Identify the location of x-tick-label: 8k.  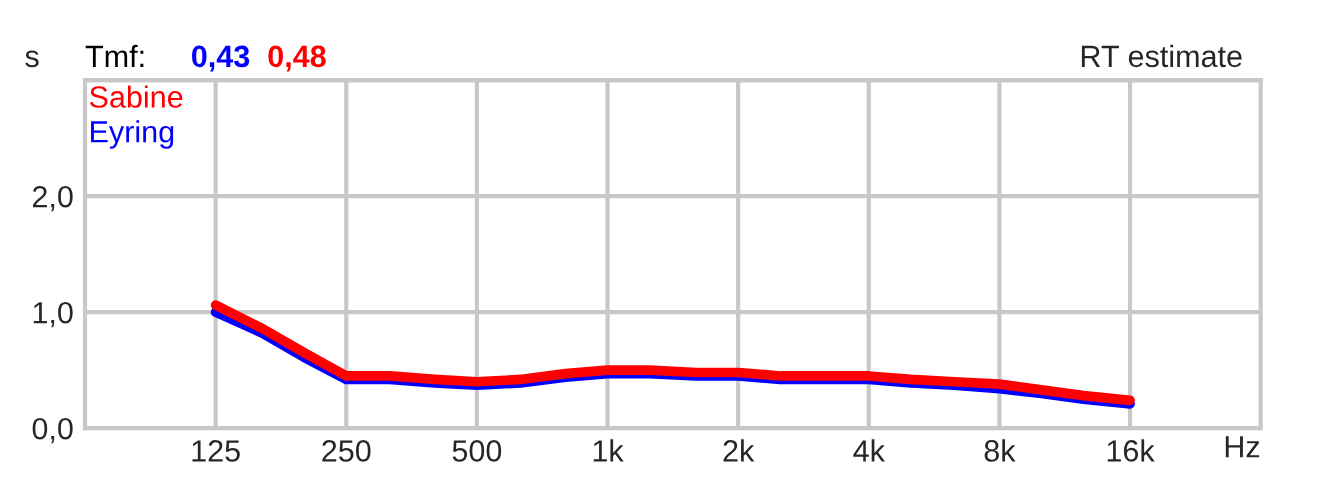
(1000, 450).